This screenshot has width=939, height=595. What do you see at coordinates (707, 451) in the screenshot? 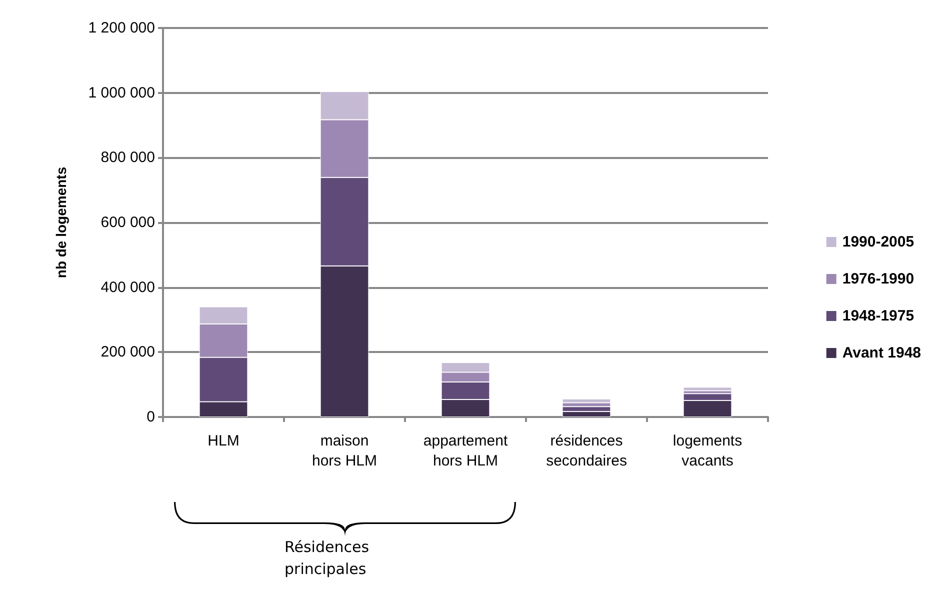
I see `x-tick-label: logements vacants` at bounding box center [707, 451].